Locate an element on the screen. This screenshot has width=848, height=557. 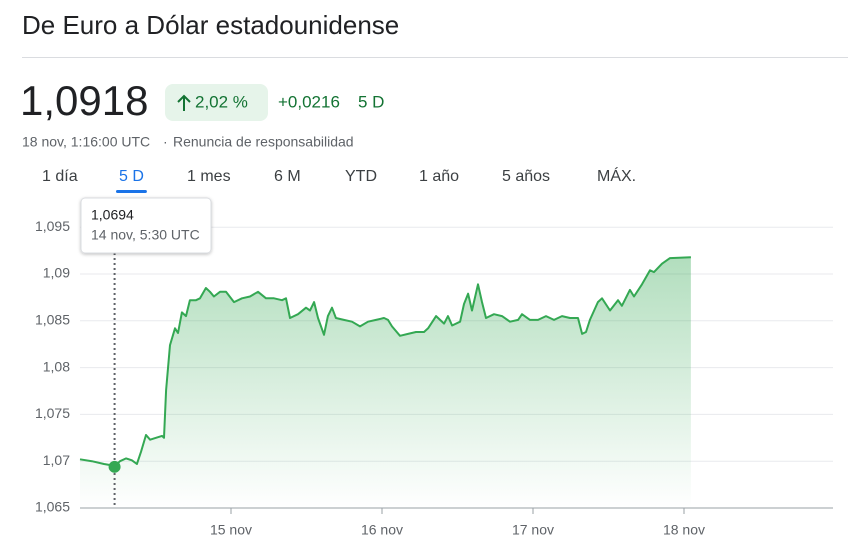
x-tick-label: 16 nov is located at coordinates (382, 530).